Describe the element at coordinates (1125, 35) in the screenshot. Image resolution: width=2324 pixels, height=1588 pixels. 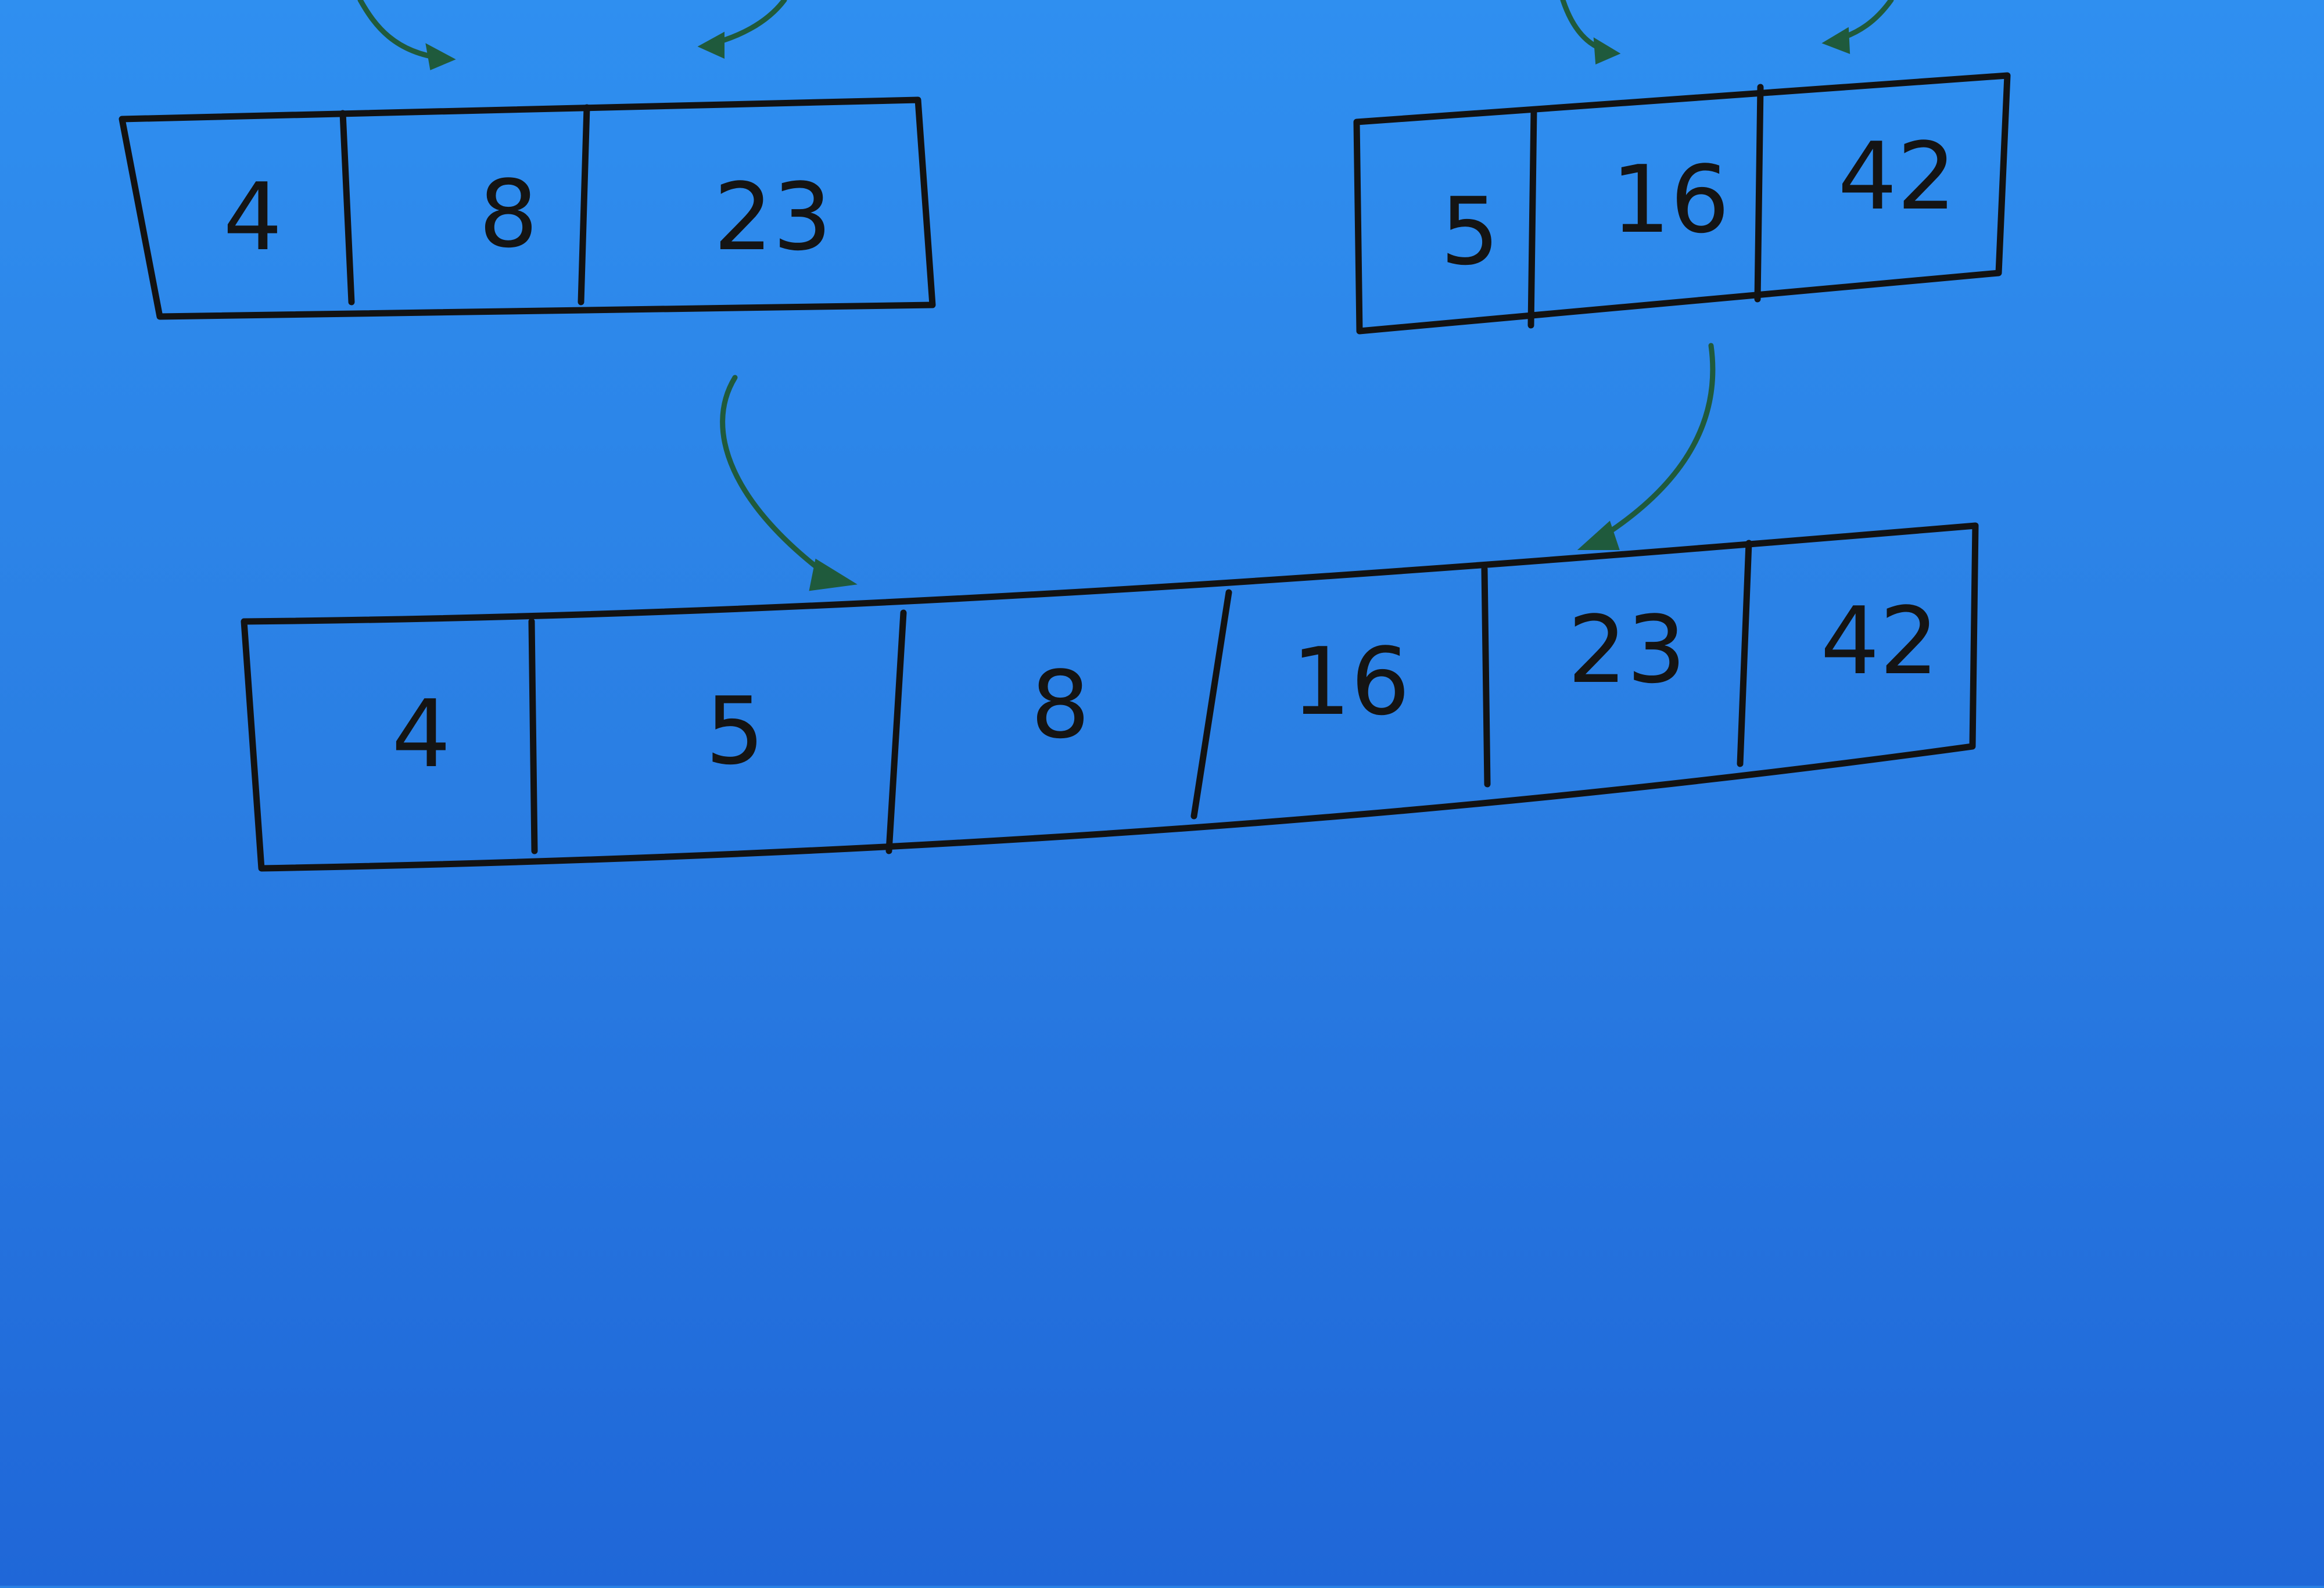
I see `incoming-arrows` at that location.